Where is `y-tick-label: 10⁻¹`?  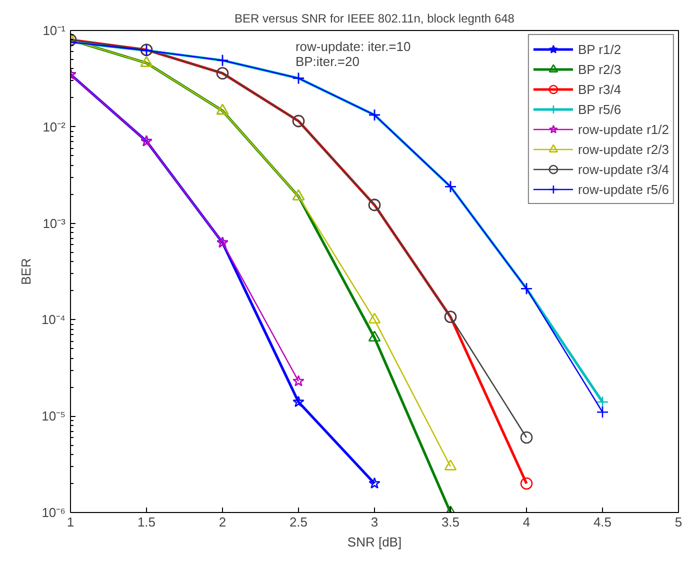 y-tick-label: 10⁻¹ is located at coordinates (54, 30).